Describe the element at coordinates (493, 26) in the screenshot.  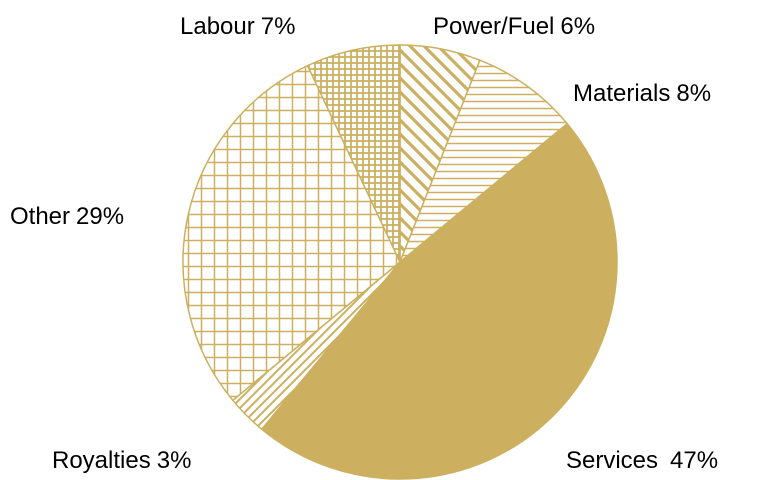
I see `category-name: Power/Fuel` at that location.